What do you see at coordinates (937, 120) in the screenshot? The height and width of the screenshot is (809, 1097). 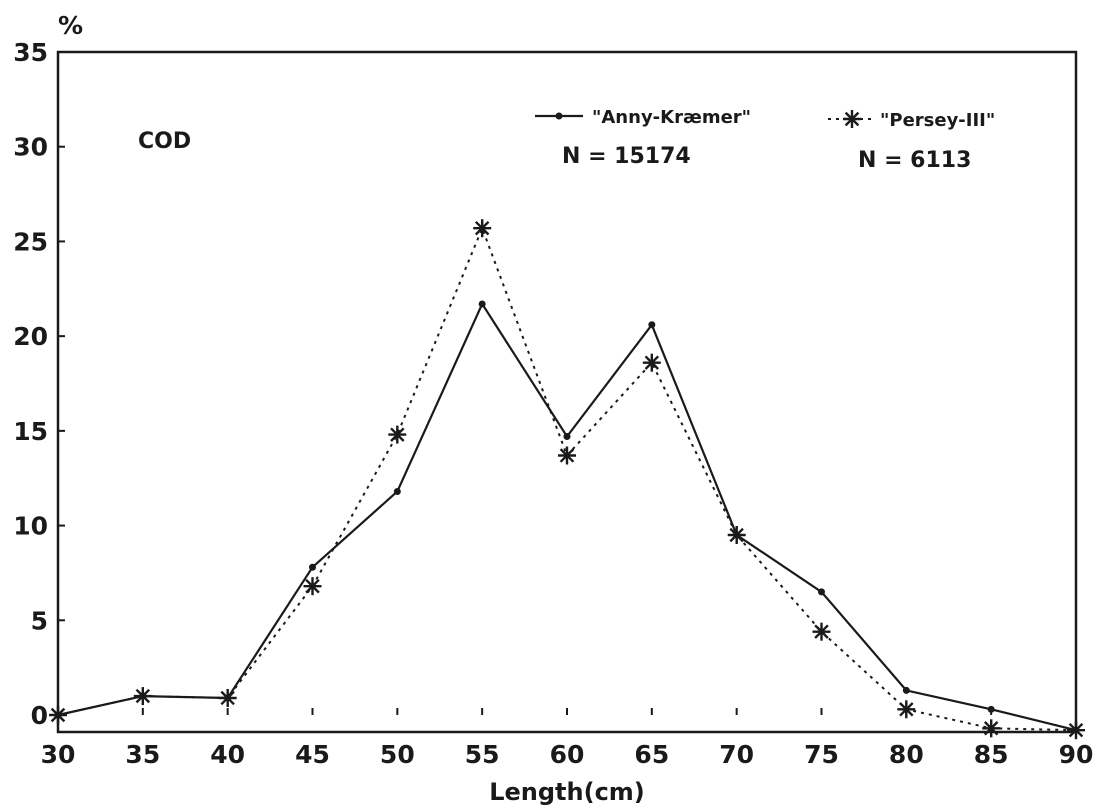 I see `legend-label-persey: "Persey-III"` at bounding box center [937, 120].